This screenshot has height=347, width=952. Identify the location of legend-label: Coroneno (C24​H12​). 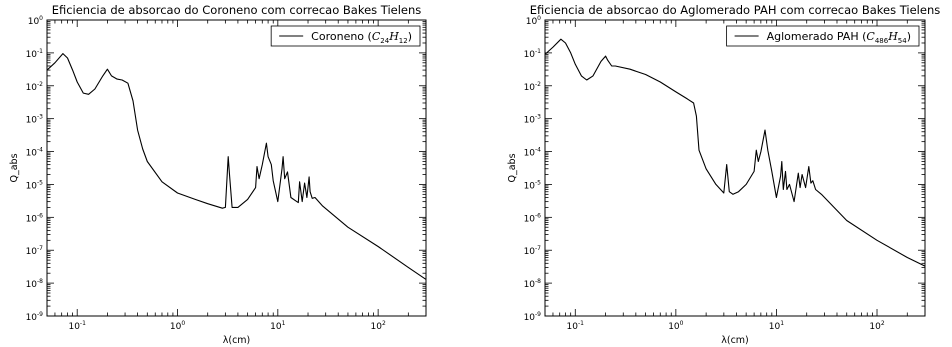
(361, 37).